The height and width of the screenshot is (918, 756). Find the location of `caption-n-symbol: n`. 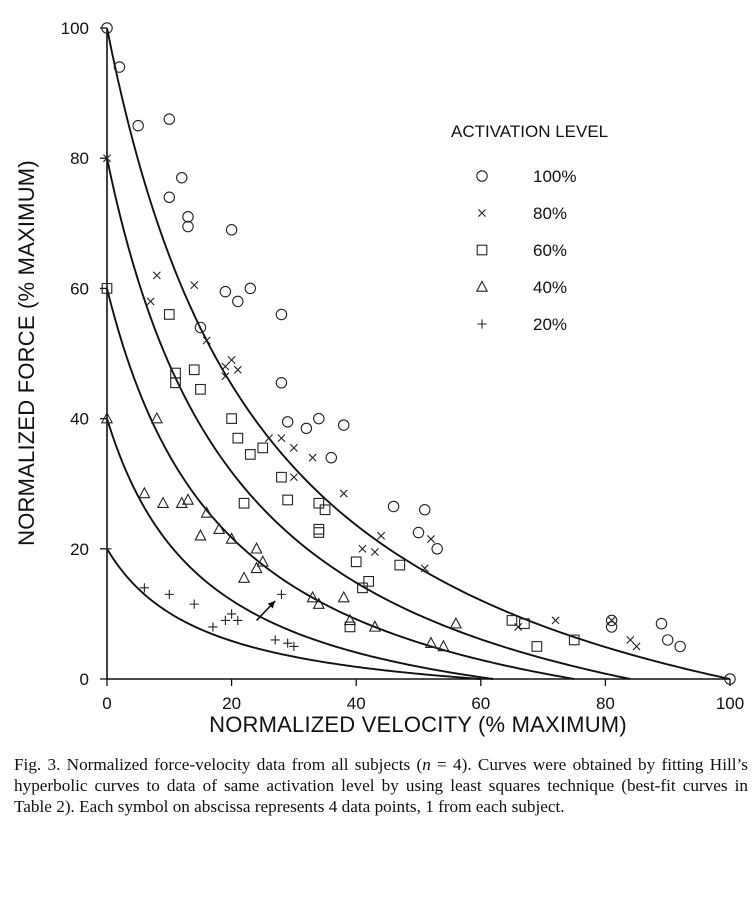

caption-n-symbol: n is located at coordinates (426, 764).